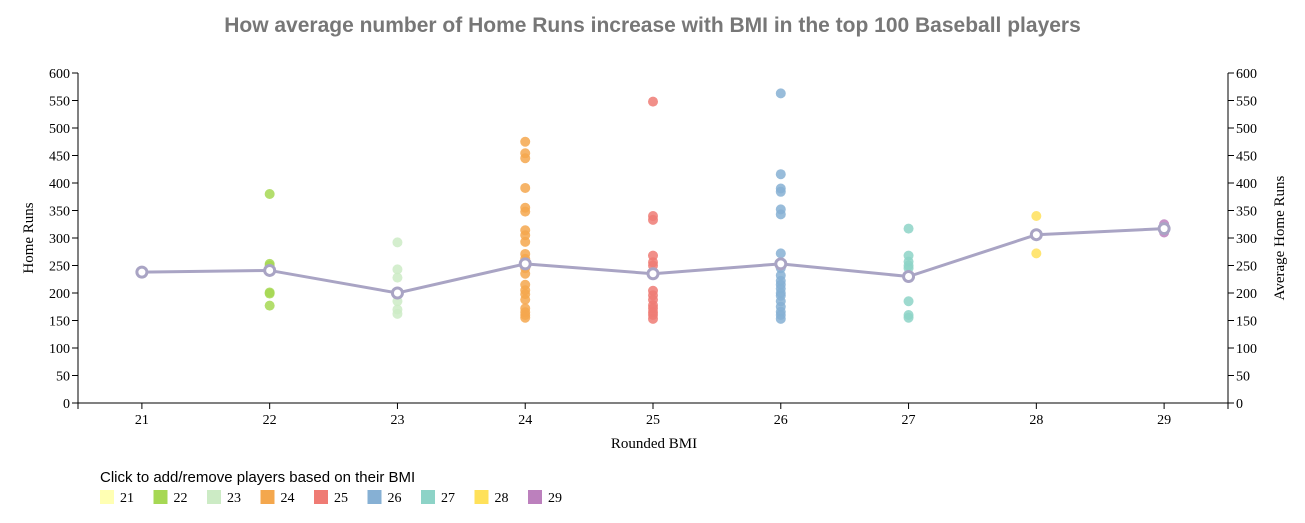 The image size is (1305, 523). Describe the element at coordinates (234, 498) in the screenshot. I see `legend-label: 23` at that location.